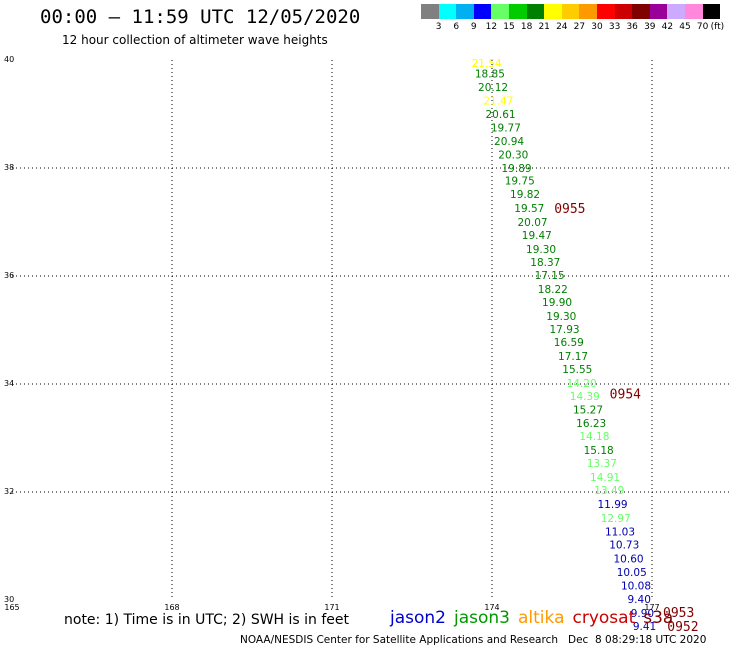 The width and height of the screenshot is (740, 650). What do you see at coordinates (493, 88) in the screenshot?
I see `wave-height-label: 20.12` at bounding box center [493, 88].